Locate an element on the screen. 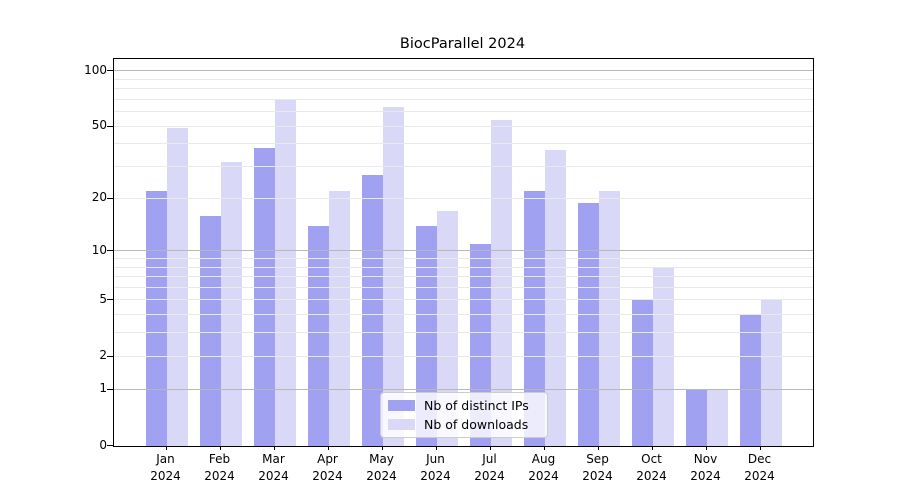  y-tick-label: 1 is located at coordinates (103, 388).